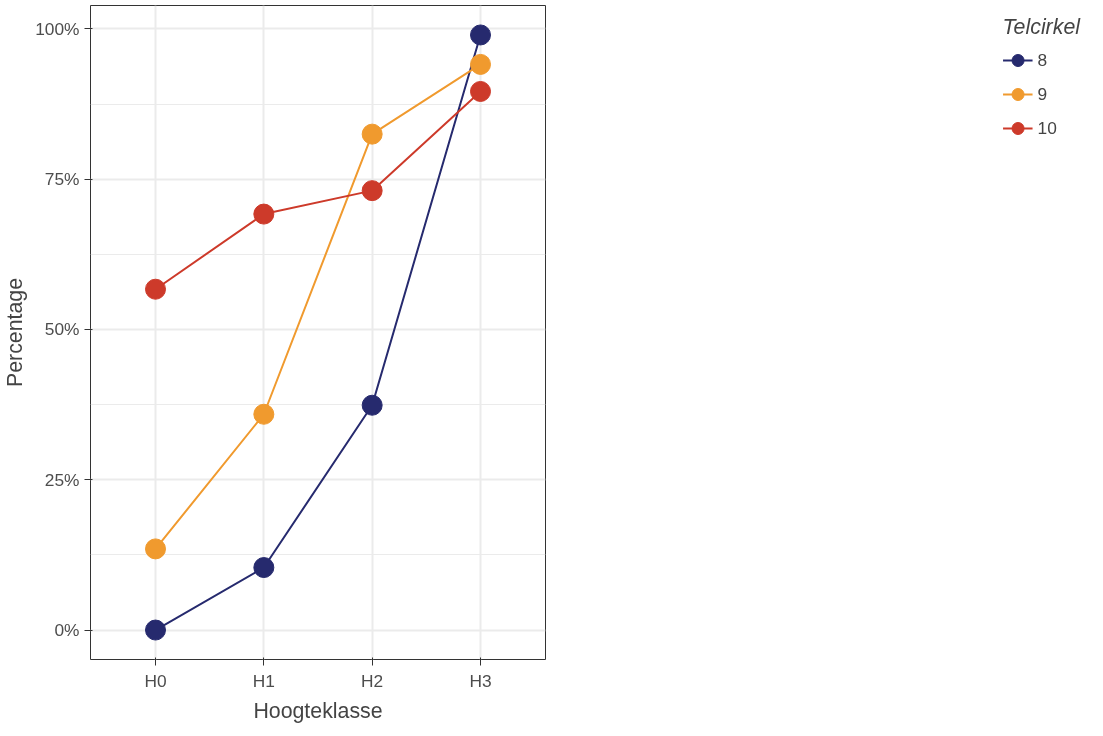 The width and height of the screenshot is (1103, 736). I want to click on legend-label: 9, so click(1043, 94).